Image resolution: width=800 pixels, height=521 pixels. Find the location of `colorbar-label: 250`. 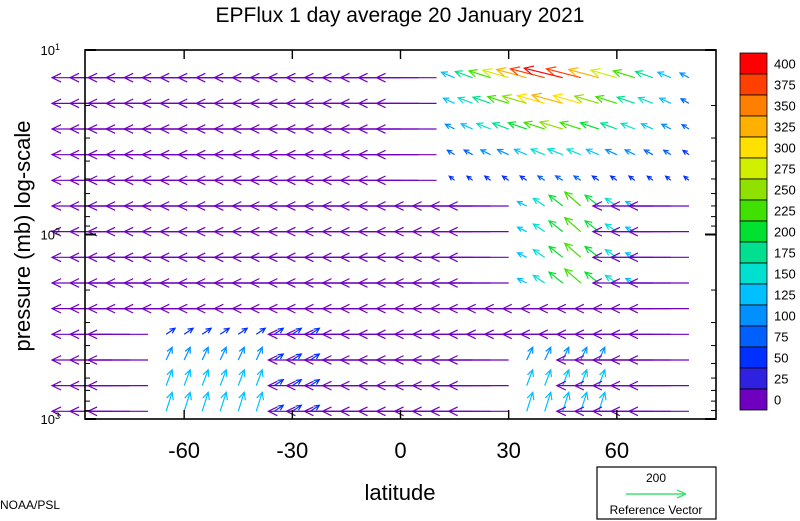

colorbar-label: 250 is located at coordinates (785, 190).